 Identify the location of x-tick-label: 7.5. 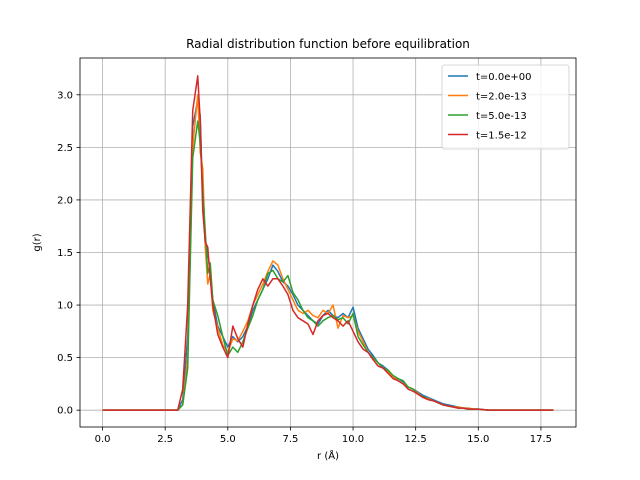
(290, 439).